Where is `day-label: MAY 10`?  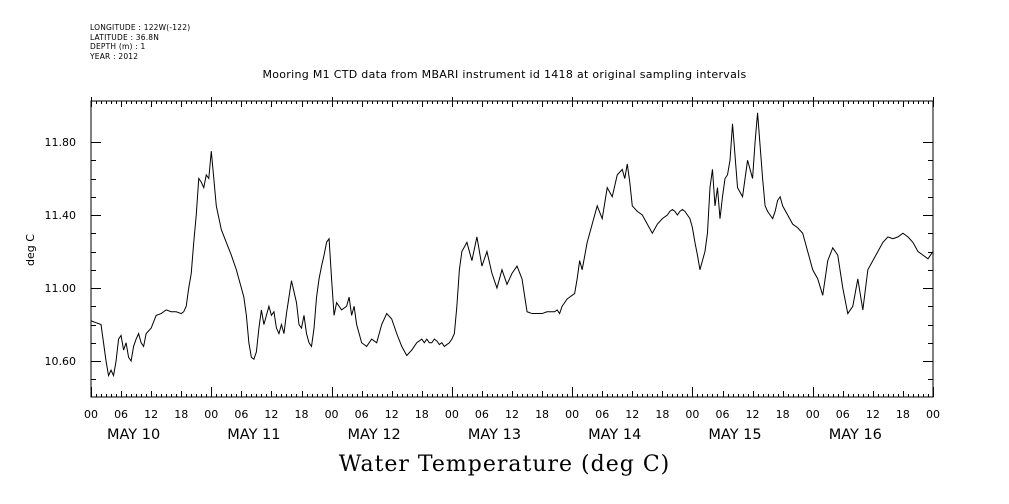
day-label: MAY 10 is located at coordinates (133, 435).